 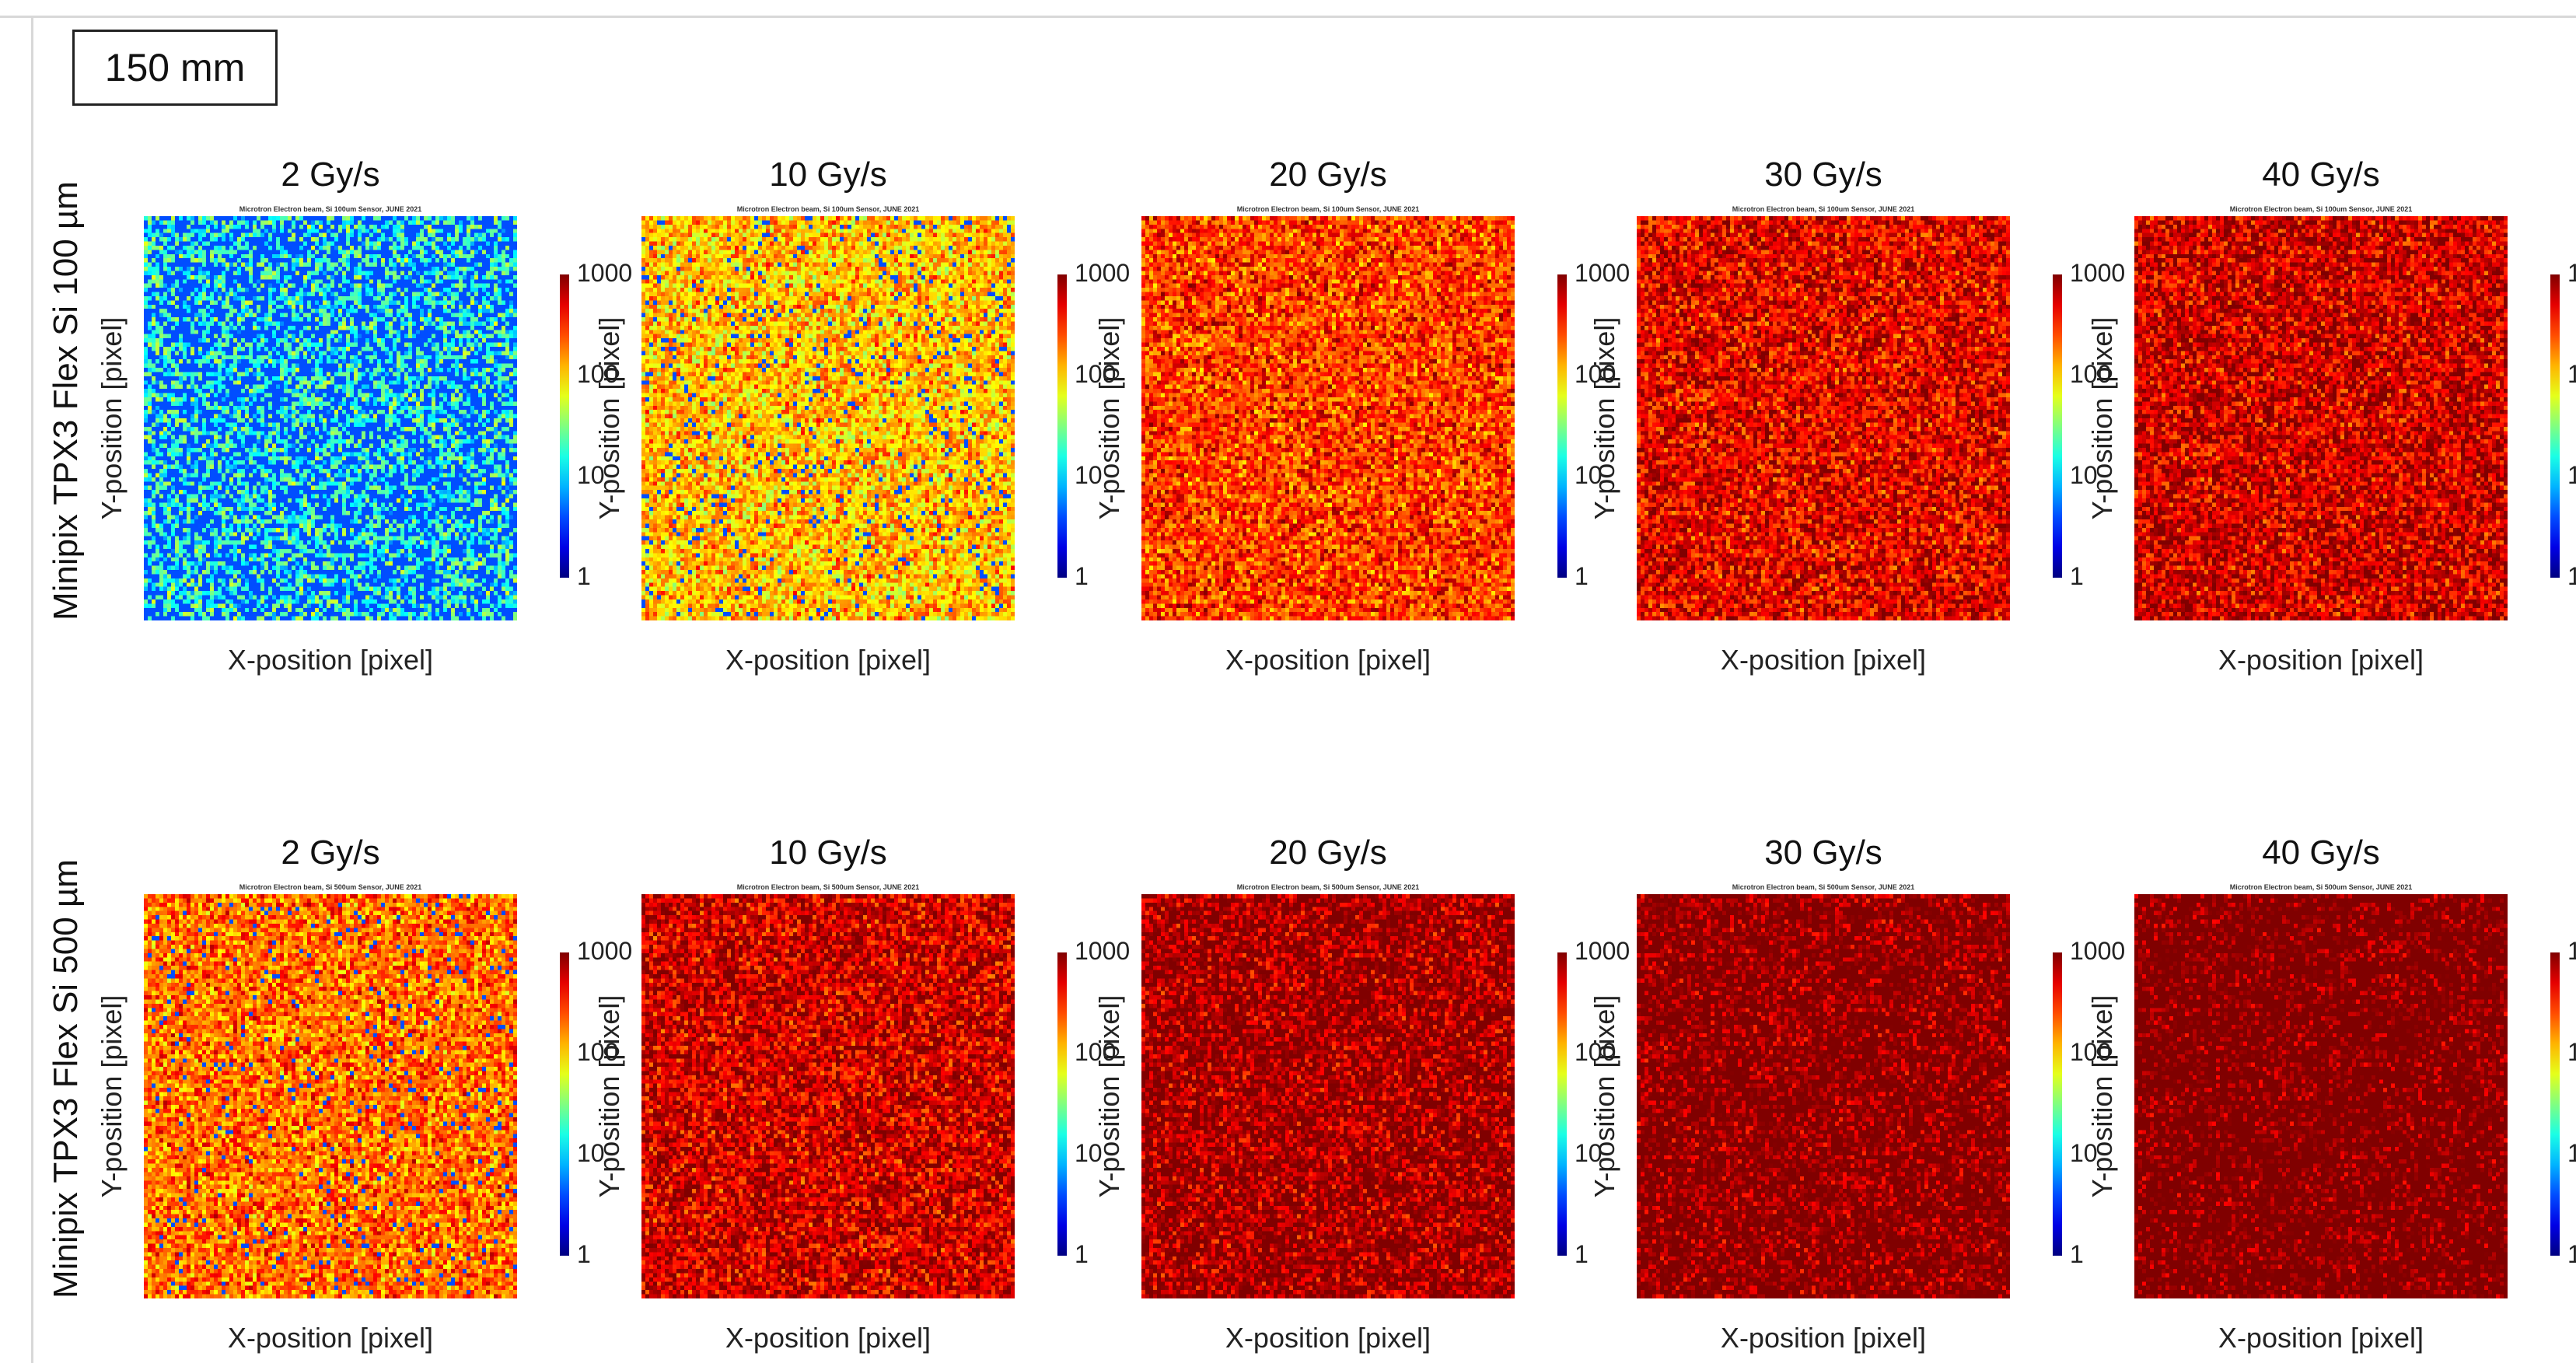 What do you see at coordinates (175, 68) in the screenshot?
I see `distance-label: 150 mm` at bounding box center [175, 68].